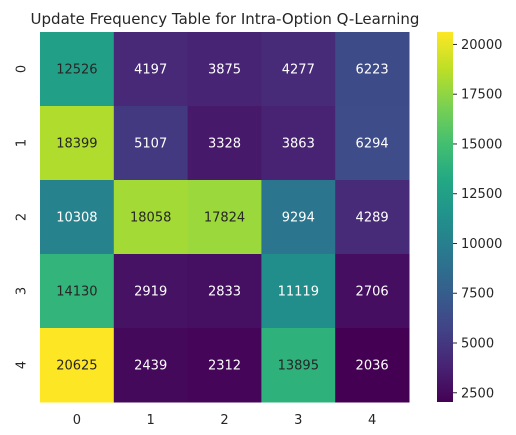 The image size is (516, 435). I want to click on cell-value-label: 20625, so click(76, 366).